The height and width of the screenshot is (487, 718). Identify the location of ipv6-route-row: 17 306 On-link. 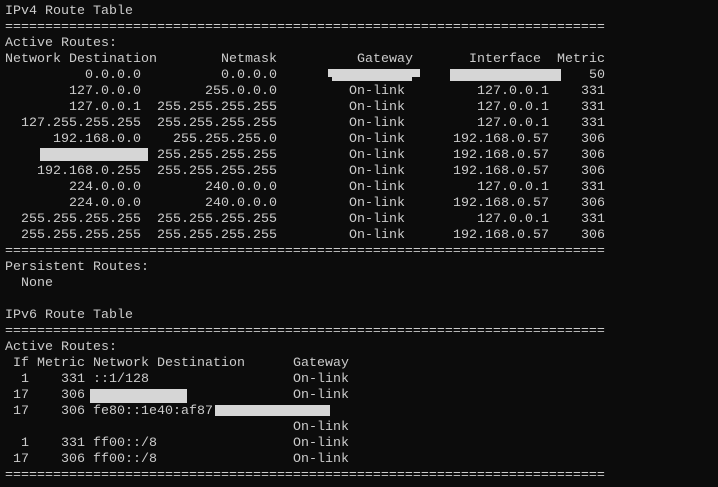
(305, 396).